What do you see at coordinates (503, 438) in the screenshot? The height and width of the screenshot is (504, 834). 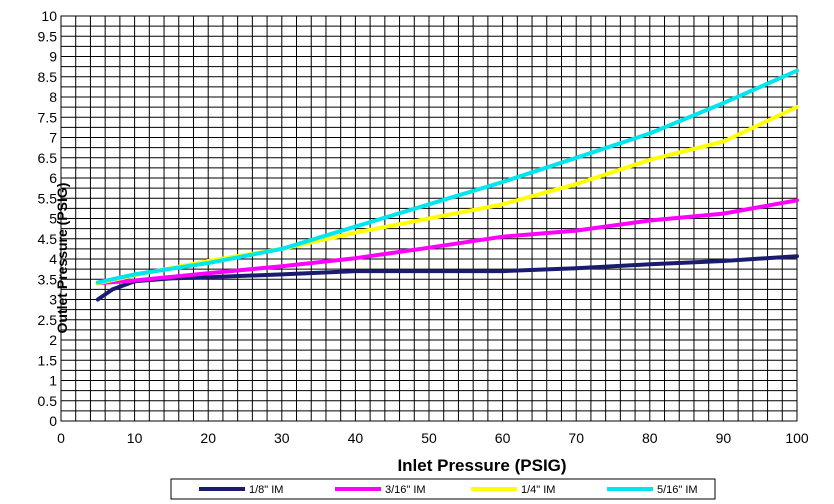 I see `x-tick-label: 60` at bounding box center [503, 438].